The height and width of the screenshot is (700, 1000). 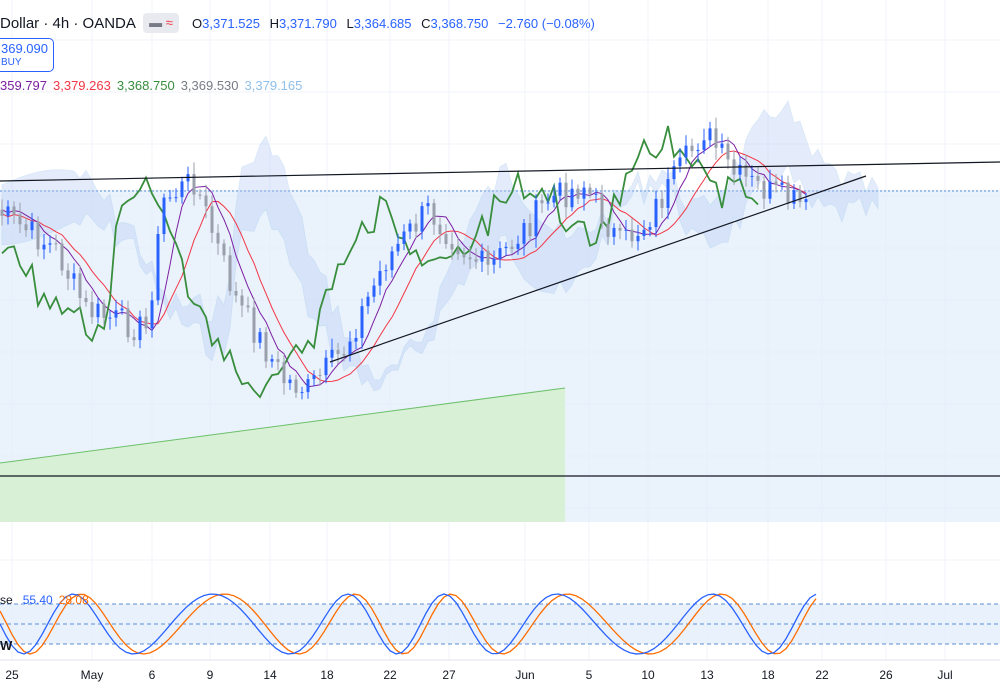 What do you see at coordinates (589, 675) in the screenshot?
I see `time-tick-9: 5` at bounding box center [589, 675].